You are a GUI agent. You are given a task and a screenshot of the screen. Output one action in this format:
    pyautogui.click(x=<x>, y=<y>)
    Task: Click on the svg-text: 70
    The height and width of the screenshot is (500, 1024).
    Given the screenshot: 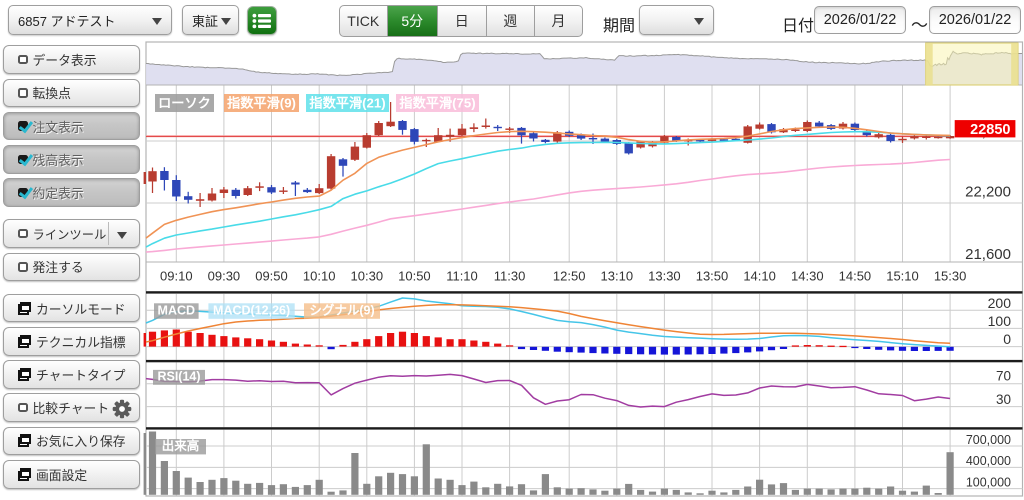 What is the action you would take?
    pyautogui.click(x=1003, y=376)
    